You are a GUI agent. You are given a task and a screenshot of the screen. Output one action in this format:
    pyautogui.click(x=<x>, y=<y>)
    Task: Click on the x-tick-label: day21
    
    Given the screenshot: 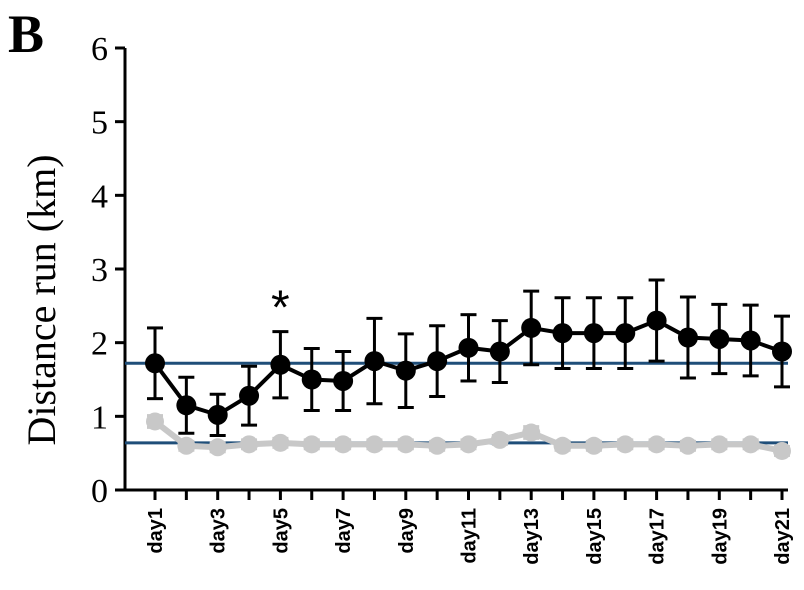 What is the action you would take?
    pyautogui.click(x=783, y=536)
    